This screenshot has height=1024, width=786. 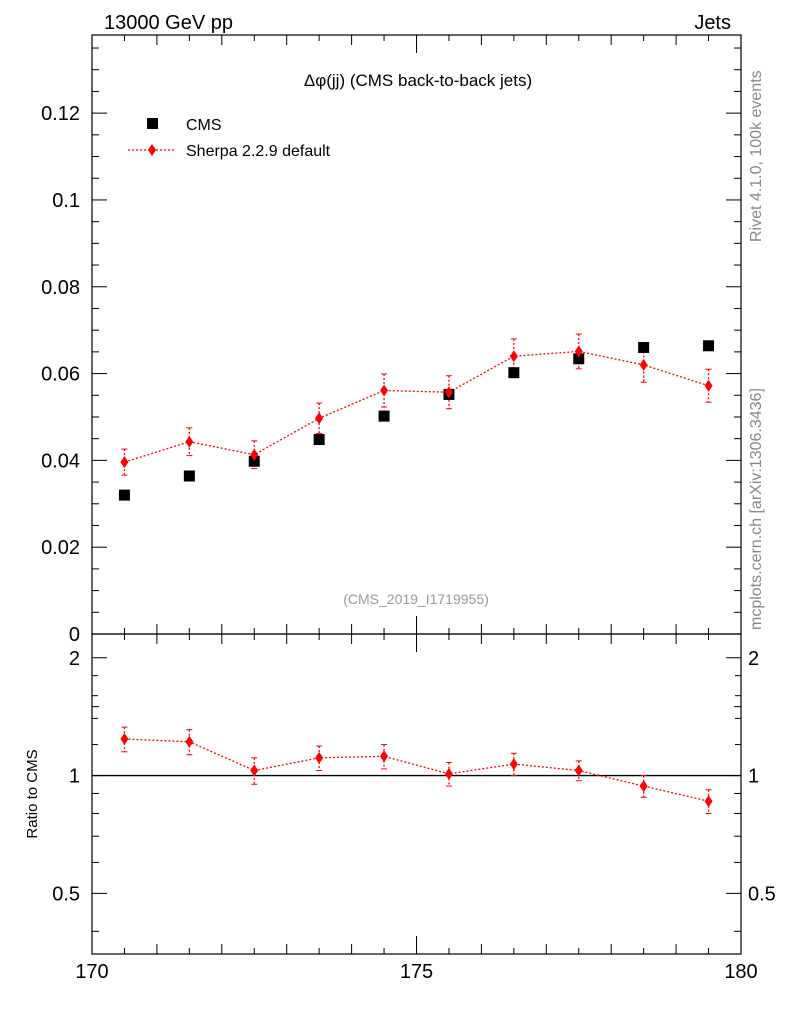 I want to click on x-tick-label: 175, so click(x=416, y=972).